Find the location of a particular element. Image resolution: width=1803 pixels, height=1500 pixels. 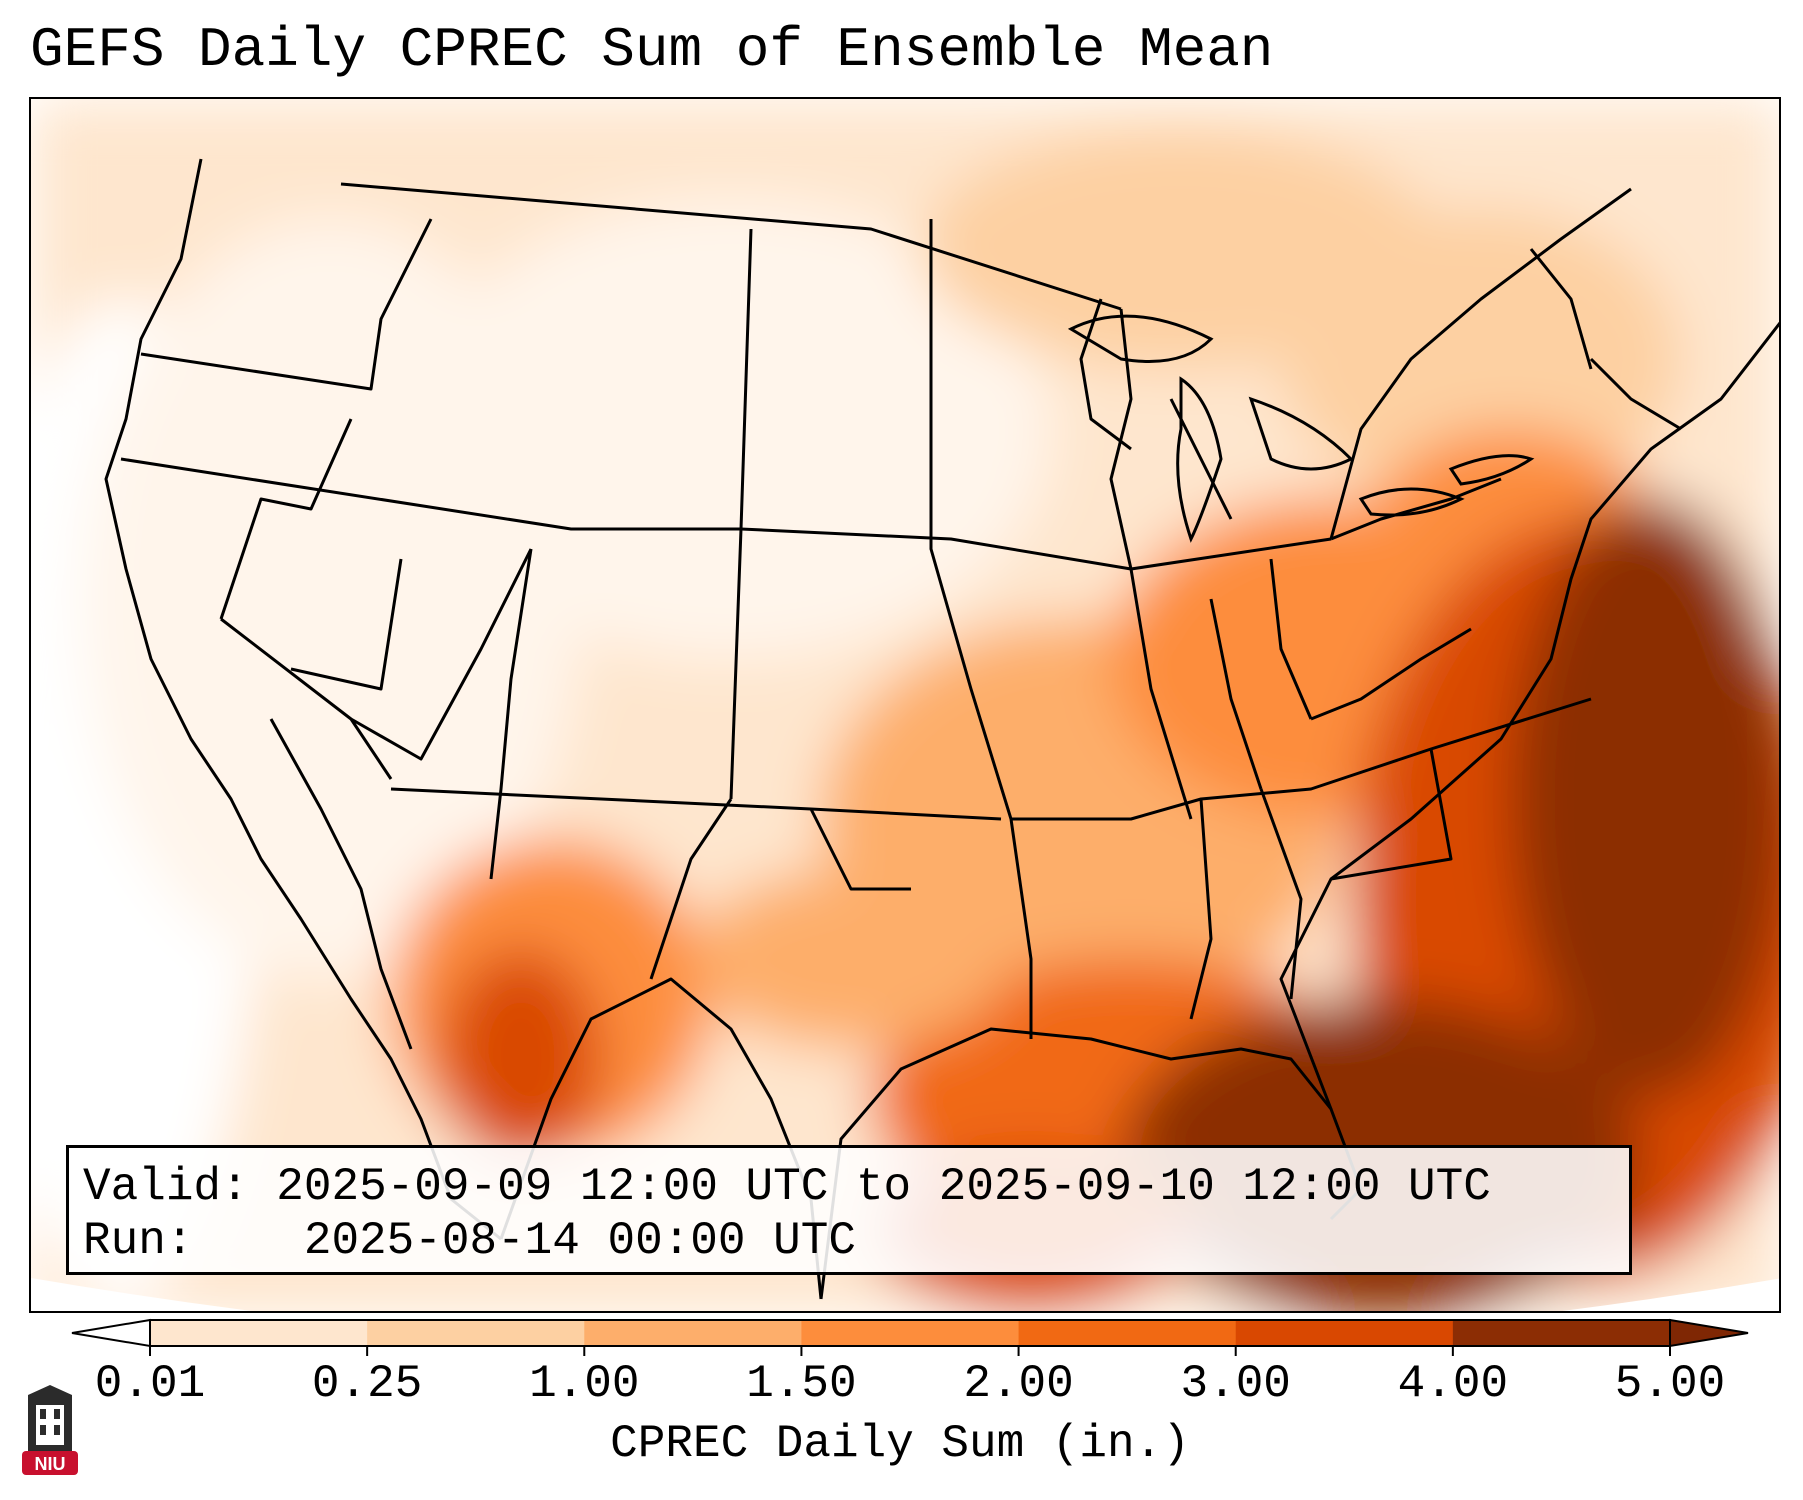

colorbar-tick-label: 0.01 is located at coordinates (150, 1384).